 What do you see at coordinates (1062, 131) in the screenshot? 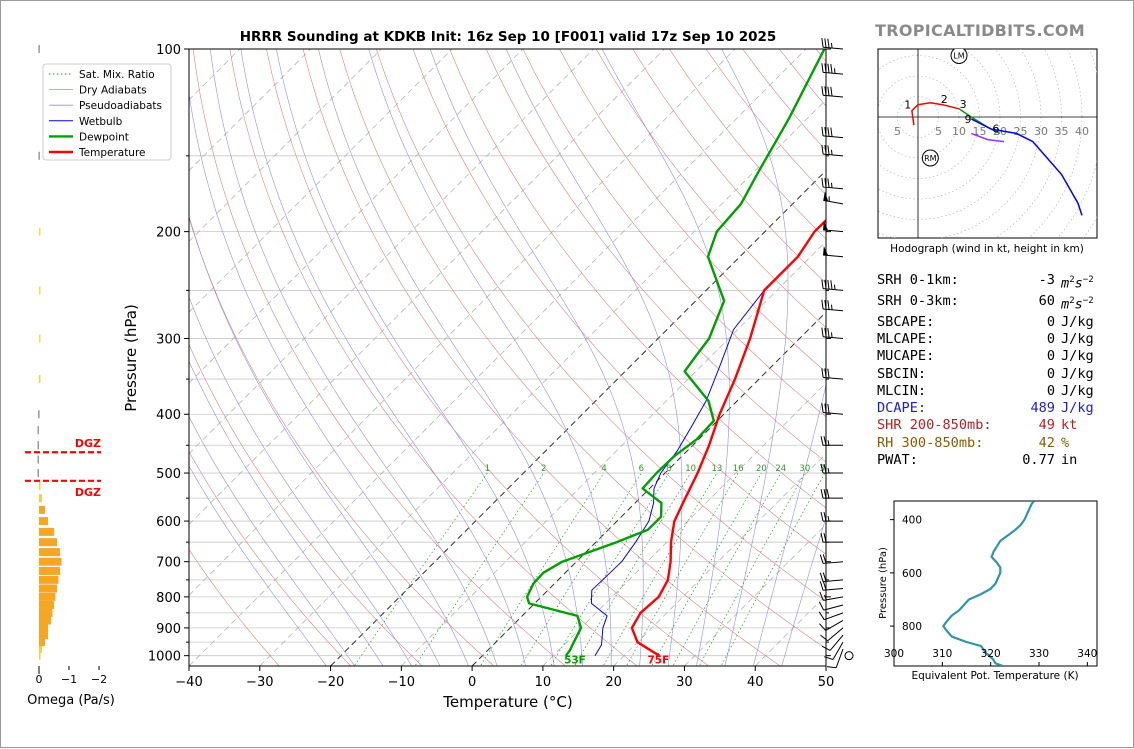
I see `hodograph-ring-label: 35` at bounding box center [1062, 131].